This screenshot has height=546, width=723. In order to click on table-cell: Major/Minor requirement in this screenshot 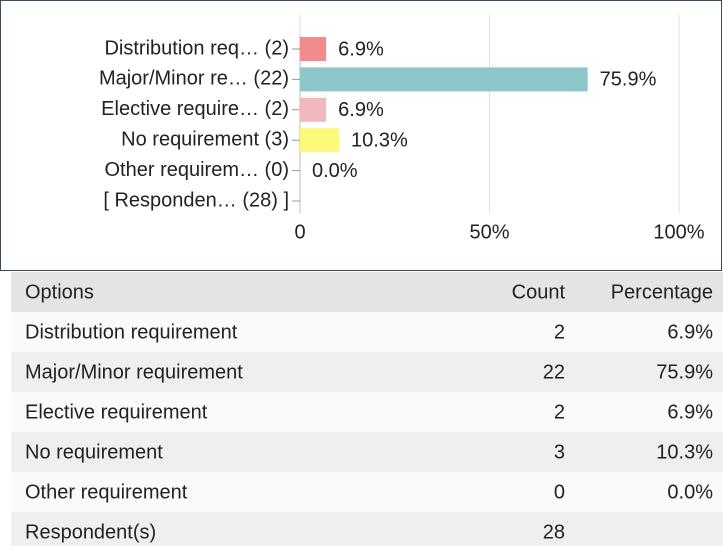, I will do `click(134, 372)`.